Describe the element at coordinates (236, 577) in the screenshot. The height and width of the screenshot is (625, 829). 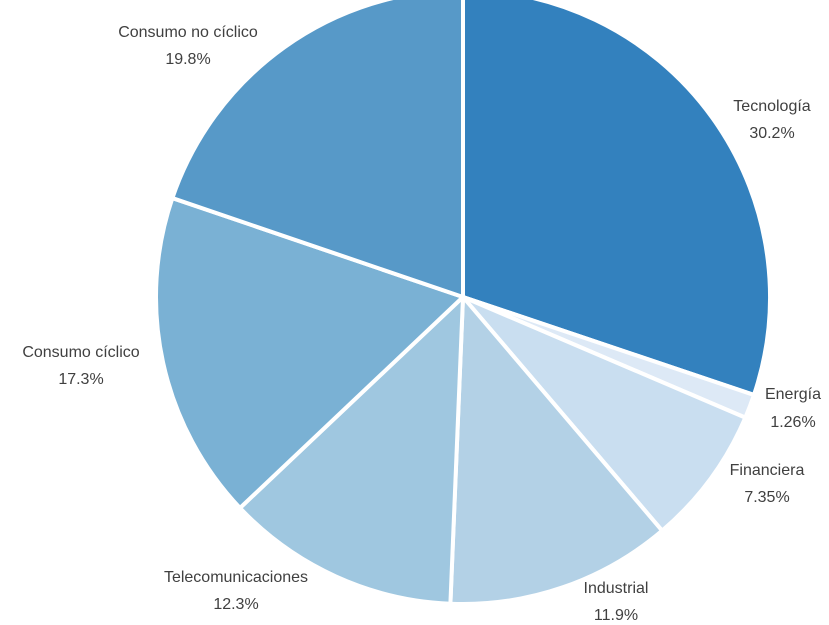
I see `slice-label-telecomunicaciones: Telecomunicaciones` at that location.